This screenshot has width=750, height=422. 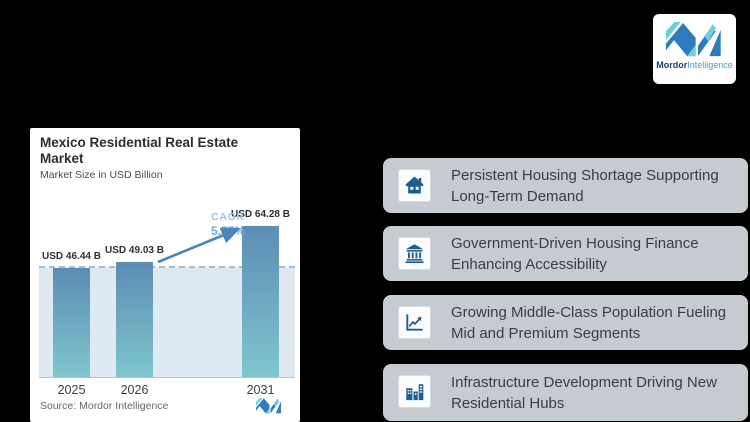 I want to click on source-text: Source: Mordor Intelligence, so click(x=104, y=406).